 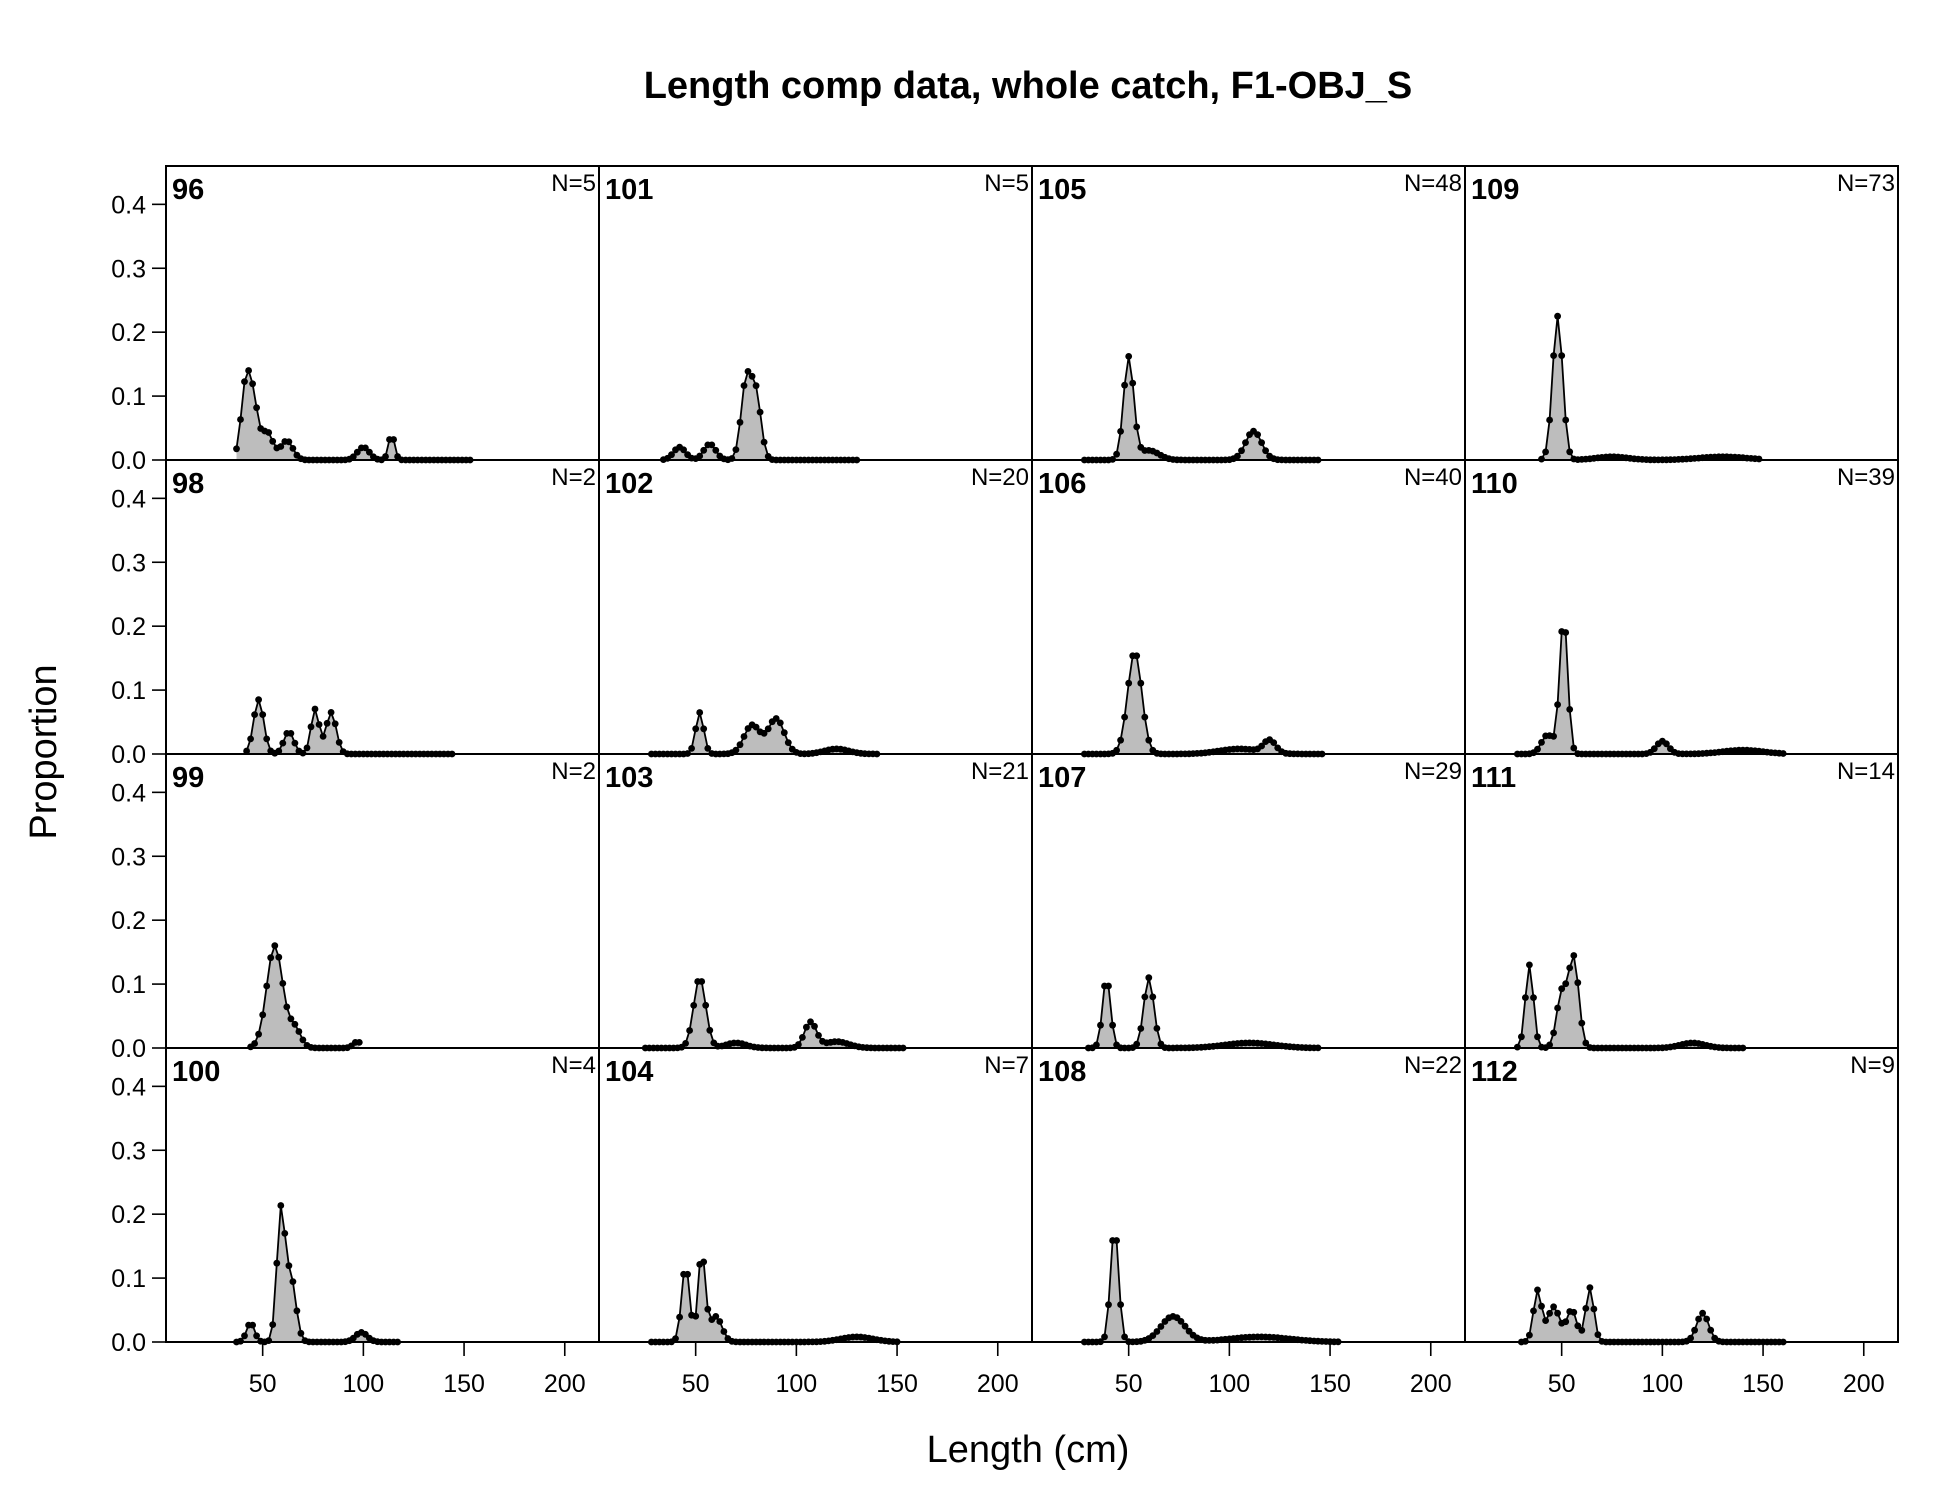 What do you see at coordinates (382, 902) in the screenshot?
I see `panel-99: 99 N=2` at bounding box center [382, 902].